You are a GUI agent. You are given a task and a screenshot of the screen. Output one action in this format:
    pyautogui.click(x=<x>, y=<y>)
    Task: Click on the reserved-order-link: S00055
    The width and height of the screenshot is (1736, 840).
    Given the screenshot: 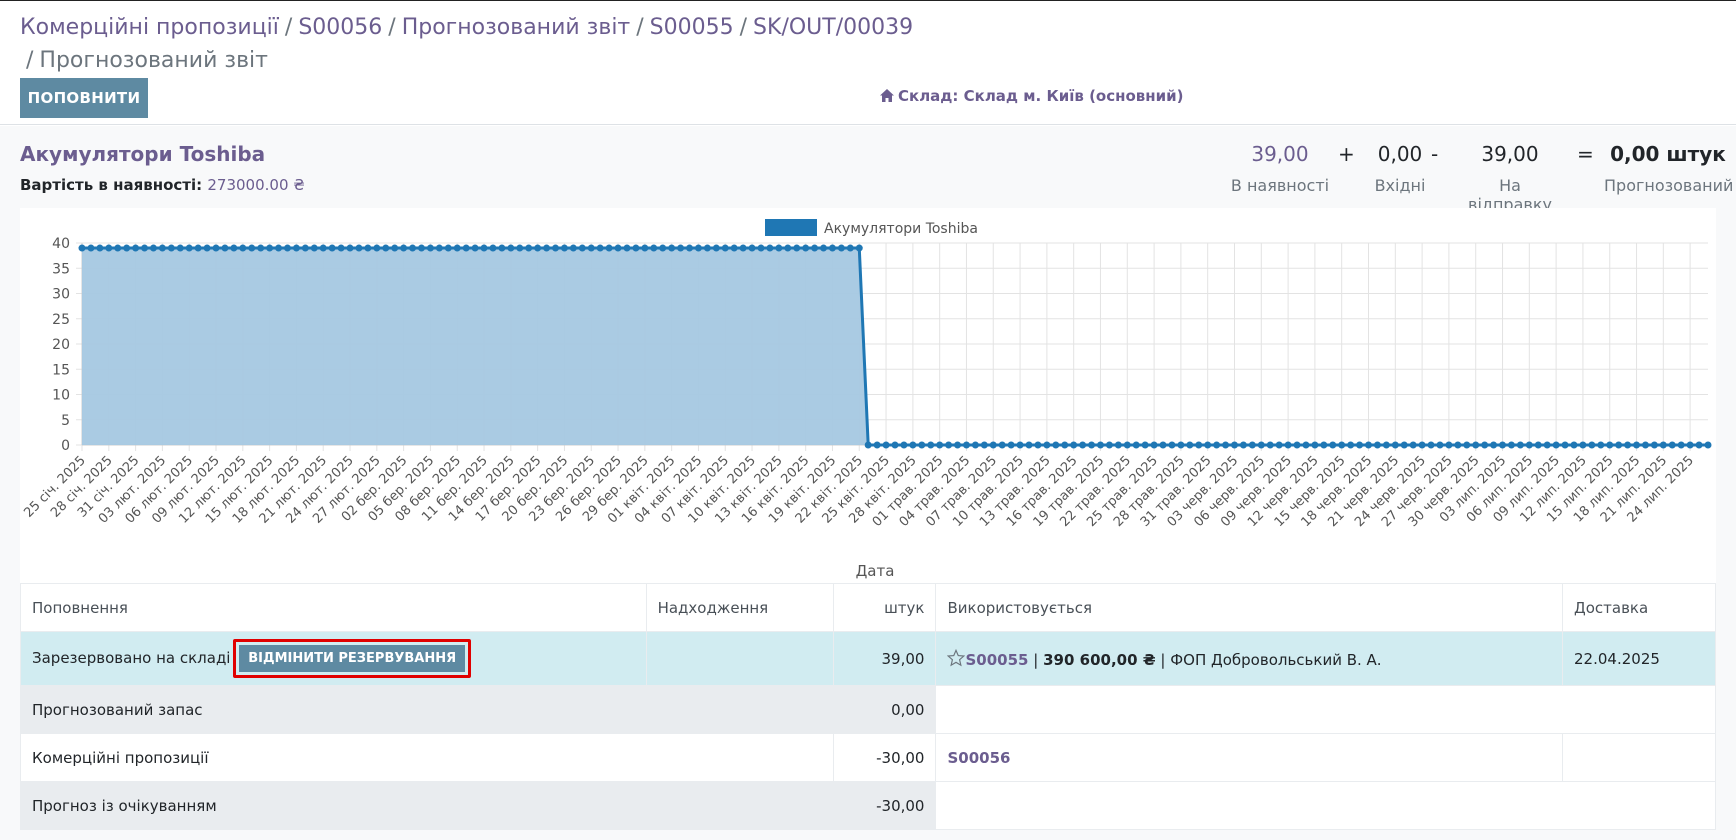 What is the action you would take?
    pyautogui.click(x=997, y=659)
    